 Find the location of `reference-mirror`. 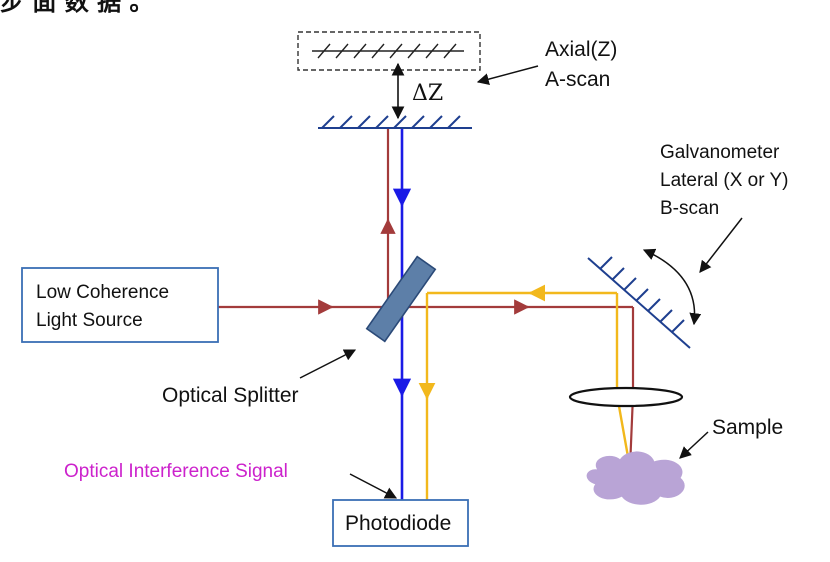

reference-mirror is located at coordinates (395, 122).